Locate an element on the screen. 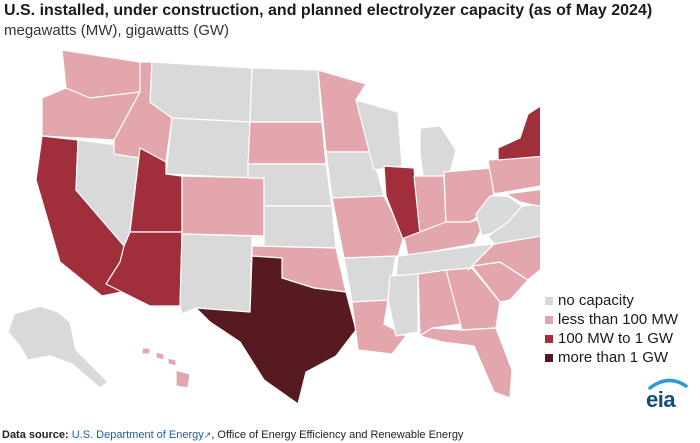 Image resolution: width=700 pixels, height=443 pixels. legend-item-none: no capacity is located at coordinates (611, 300).